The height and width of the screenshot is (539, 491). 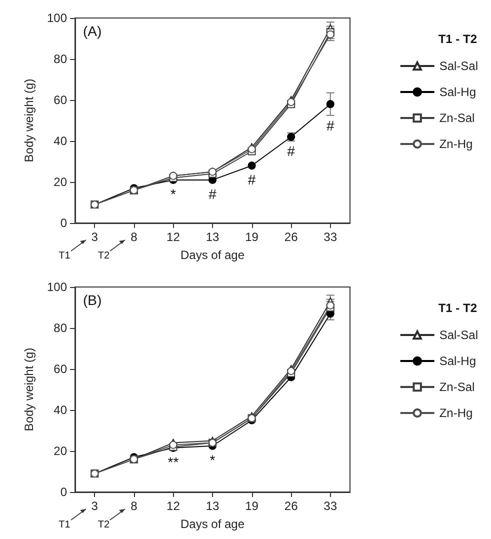 I want to click on annotation: (B), so click(x=92, y=300).